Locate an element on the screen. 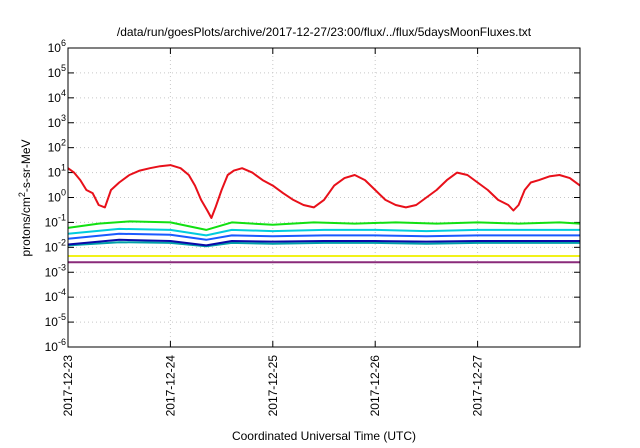 The image size is (640, 448). y-tick-2: 10⁻⁴ is located at coordinates (55, 295).